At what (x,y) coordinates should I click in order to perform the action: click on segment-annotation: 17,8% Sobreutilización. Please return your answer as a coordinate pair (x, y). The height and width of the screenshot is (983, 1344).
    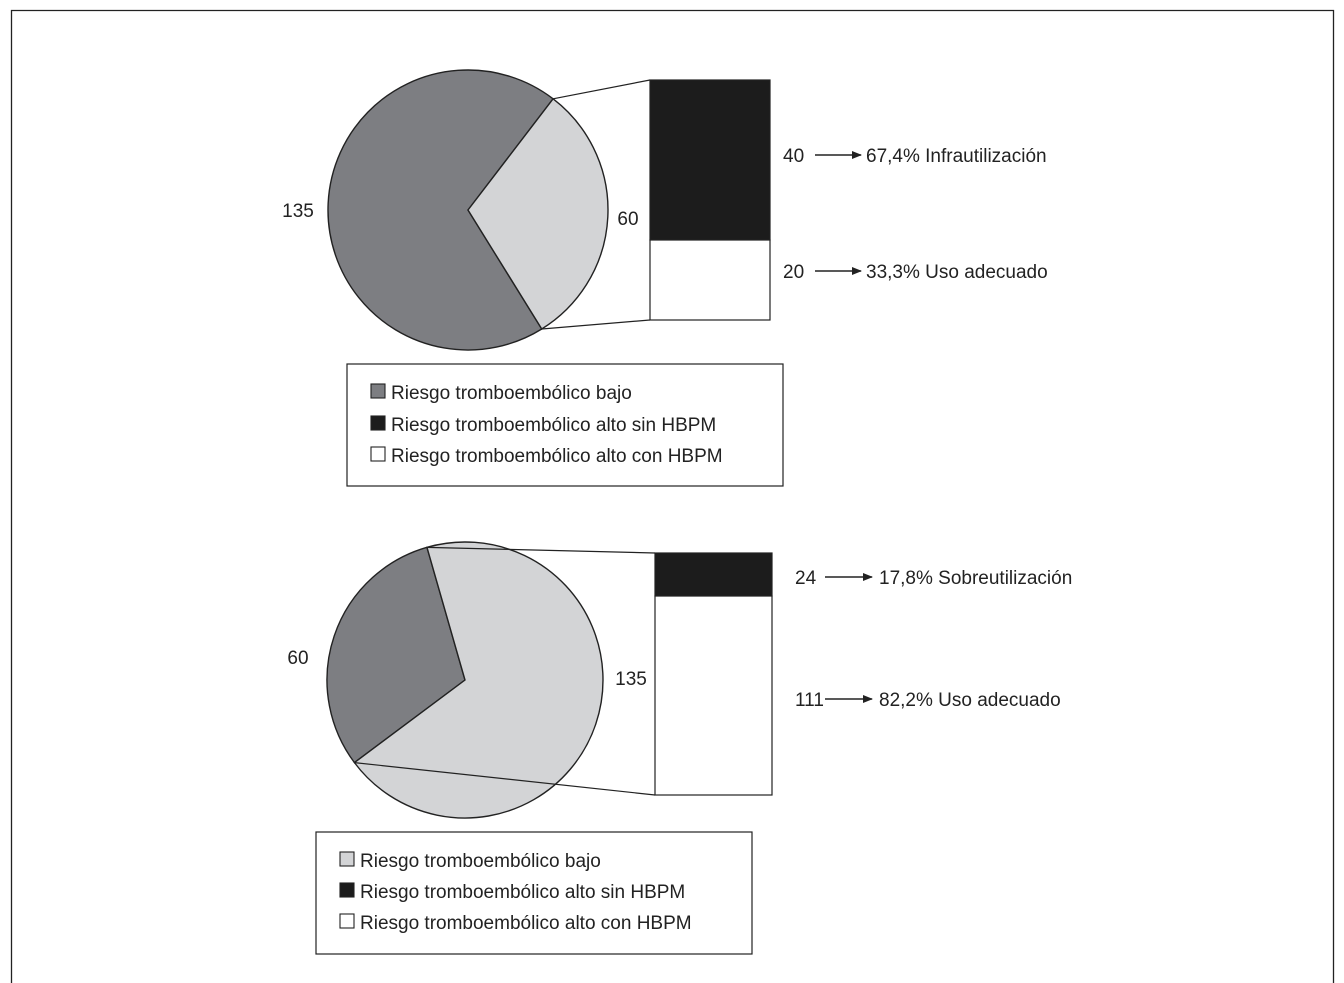
    Looking at the image, I should click on (975, 578).